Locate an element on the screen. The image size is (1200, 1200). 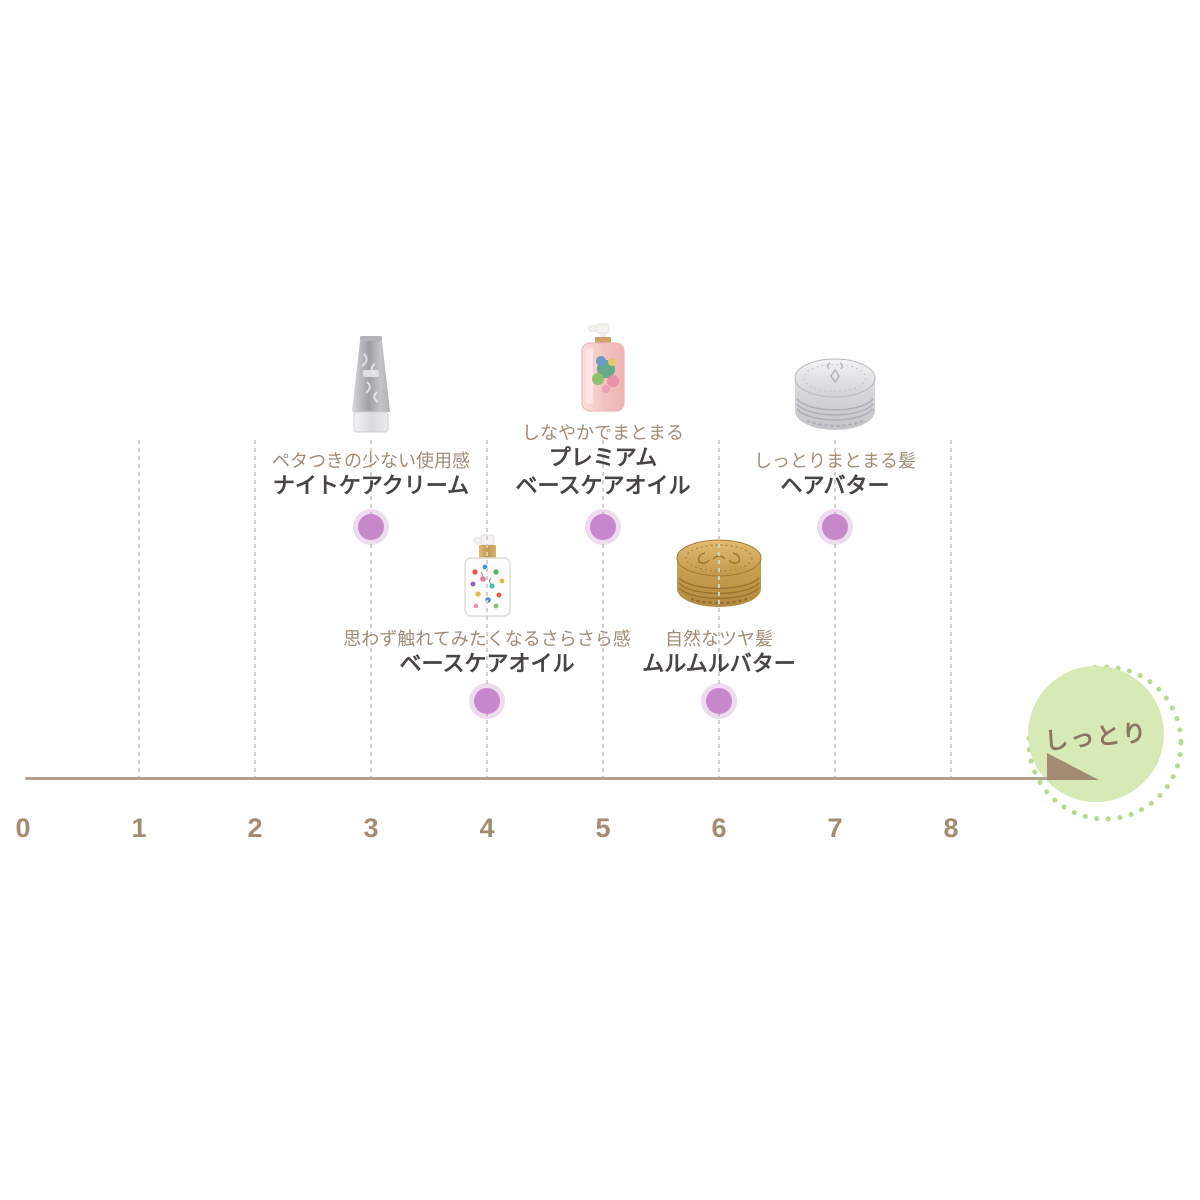
axis-tick-label: 1 is located at coordinates (139, 828).